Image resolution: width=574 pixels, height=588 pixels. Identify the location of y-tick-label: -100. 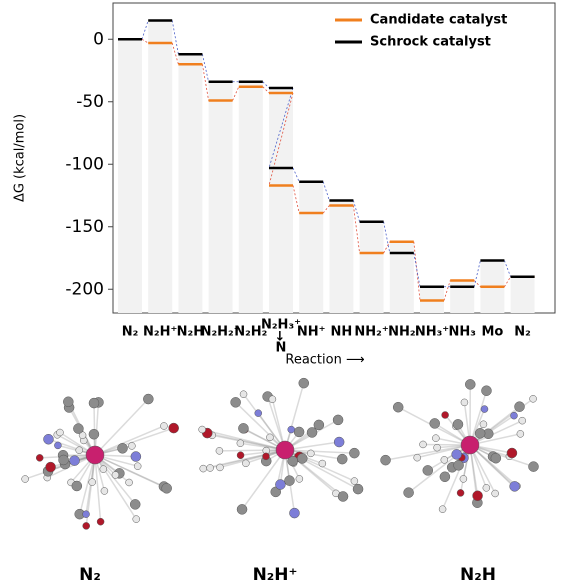
(84, 164).